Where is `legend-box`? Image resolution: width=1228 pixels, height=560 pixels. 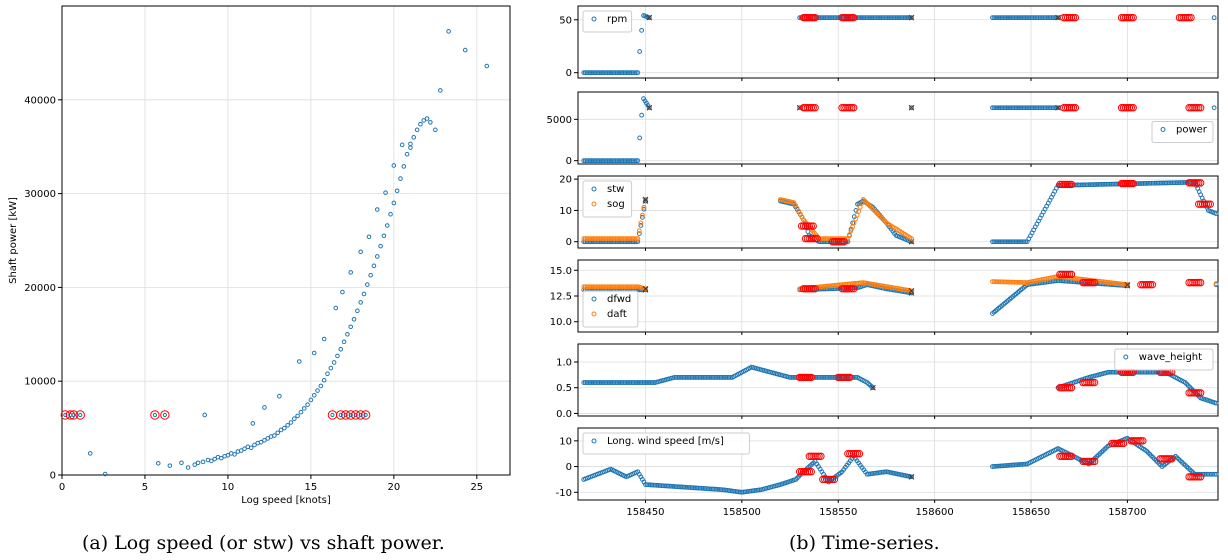 legend-box is located at coordinates (1182, 132).